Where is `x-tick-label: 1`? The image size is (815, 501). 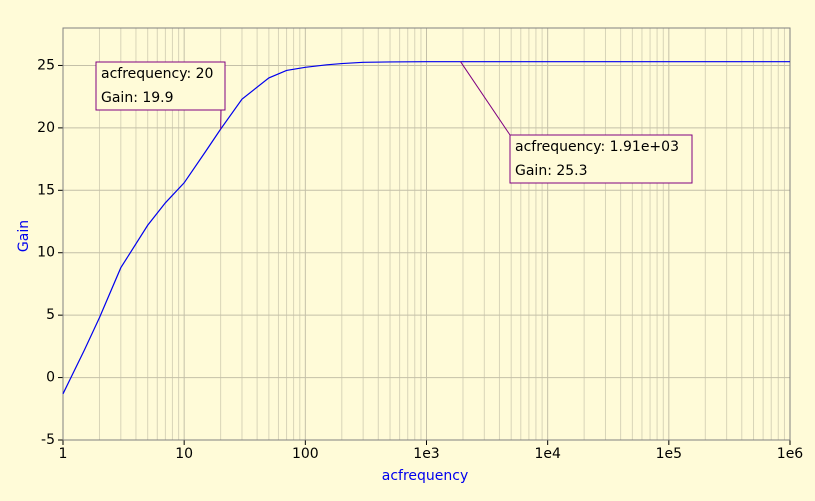 x-tick-label: 1 is located at coordinates (63, 454).